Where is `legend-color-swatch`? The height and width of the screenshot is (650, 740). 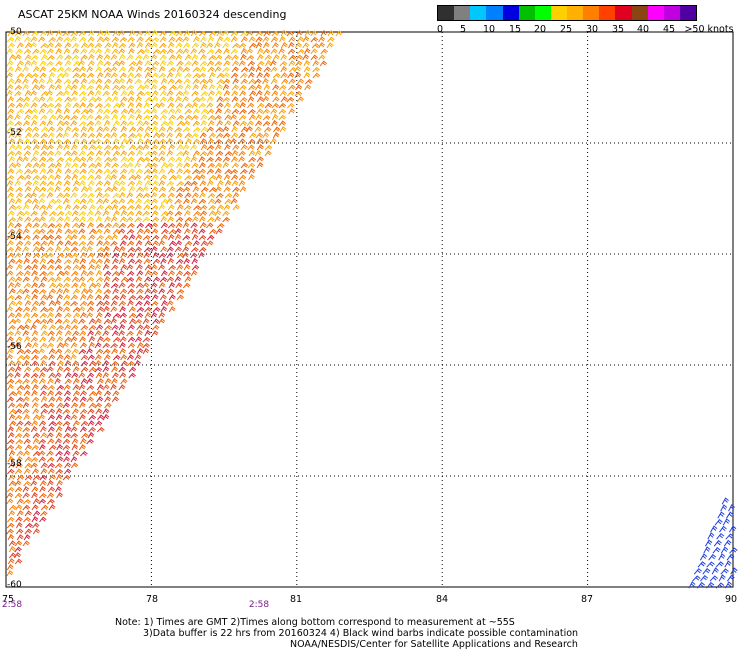 legend-color-swatch is located at coordinates (446, 13).